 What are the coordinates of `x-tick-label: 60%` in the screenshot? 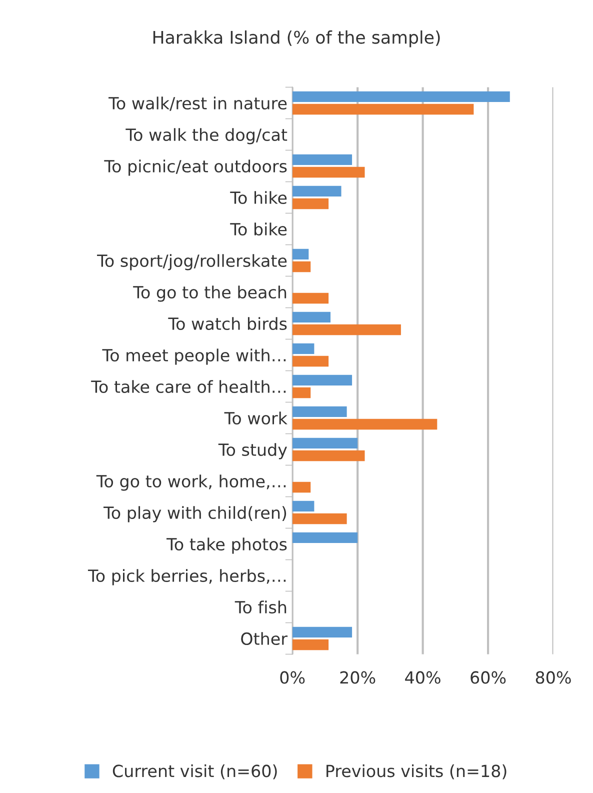 It's located at (488, 677).